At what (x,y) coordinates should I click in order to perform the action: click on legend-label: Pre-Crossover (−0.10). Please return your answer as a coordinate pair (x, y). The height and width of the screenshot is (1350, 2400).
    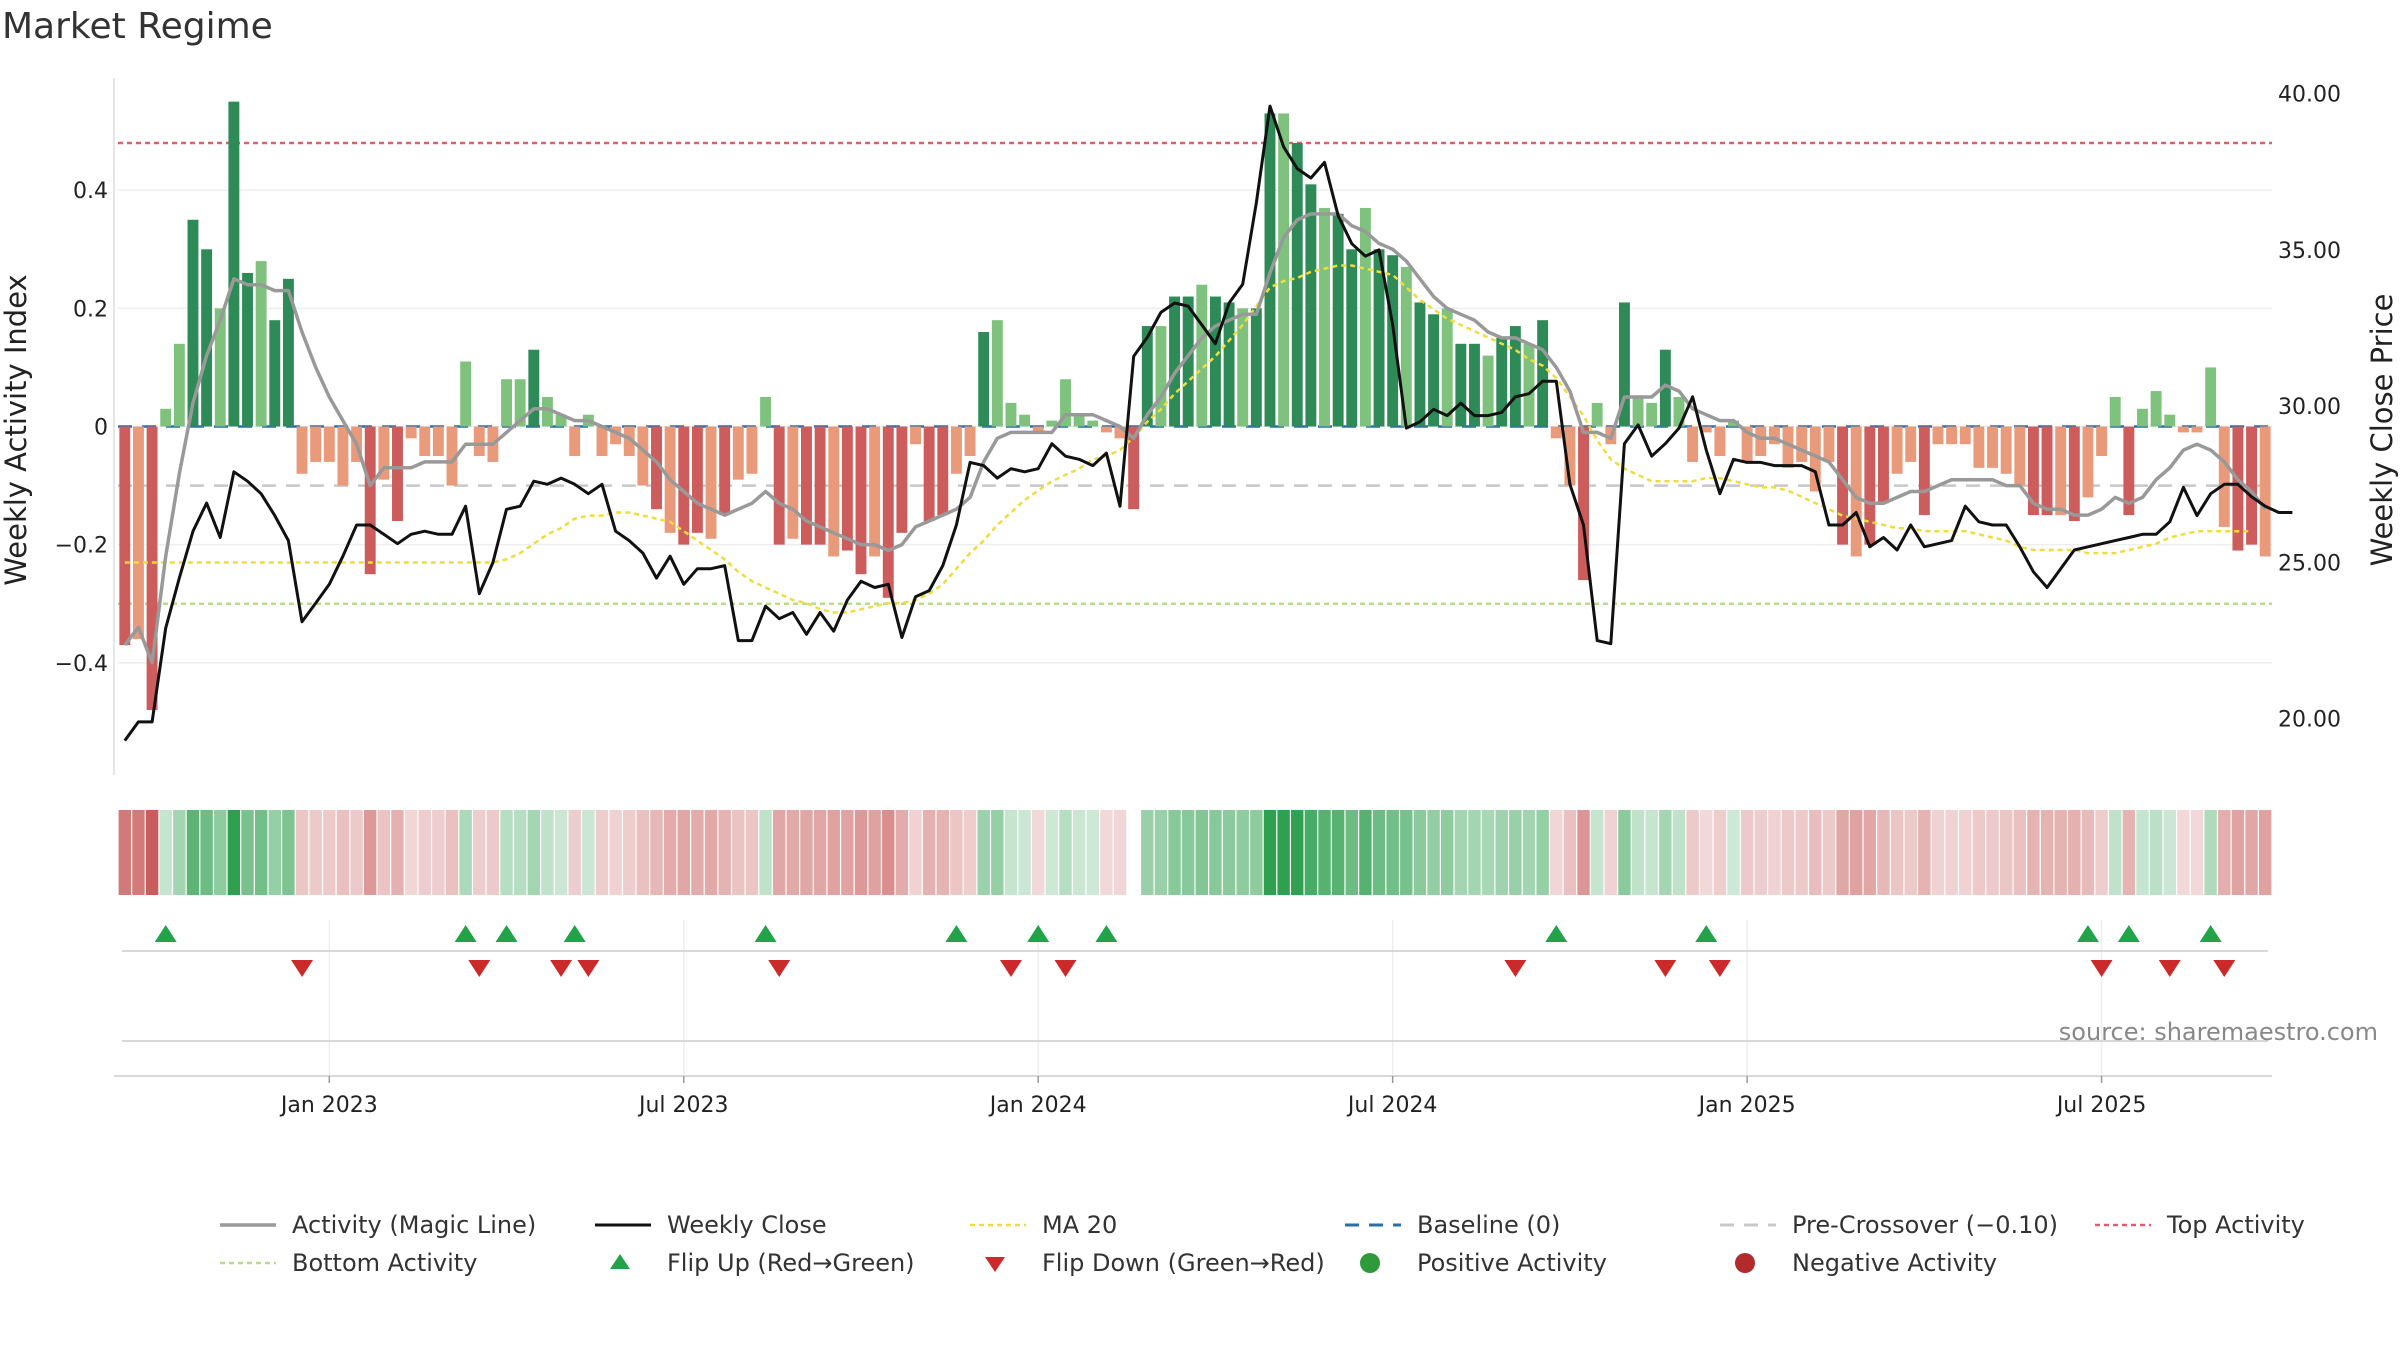
    Looking at the image, I should click on (1925, 1225).